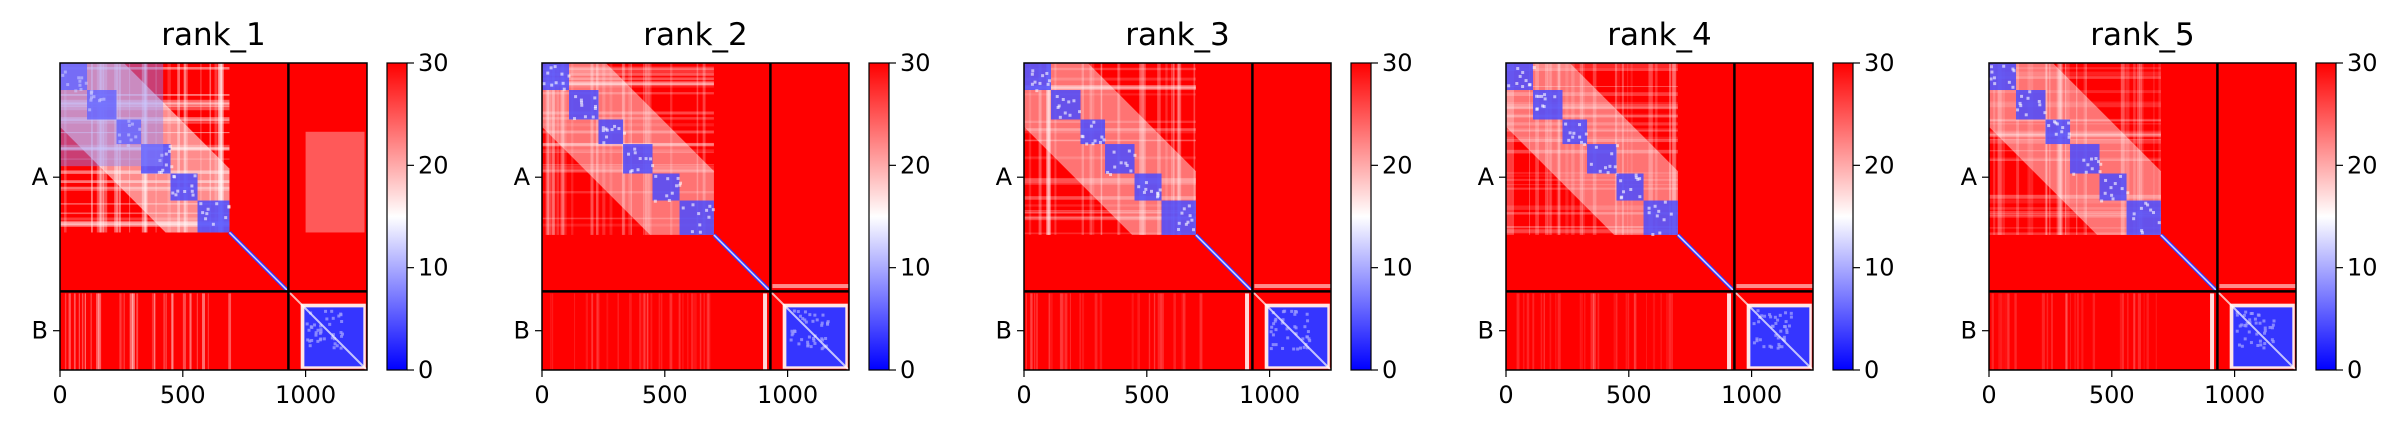 The image size is (2401, 438). What do you see at coordinates (1381, 216) in the screenshot?
I see `colorbar: 0 10 20 30` at bounding box center [1381, 216].